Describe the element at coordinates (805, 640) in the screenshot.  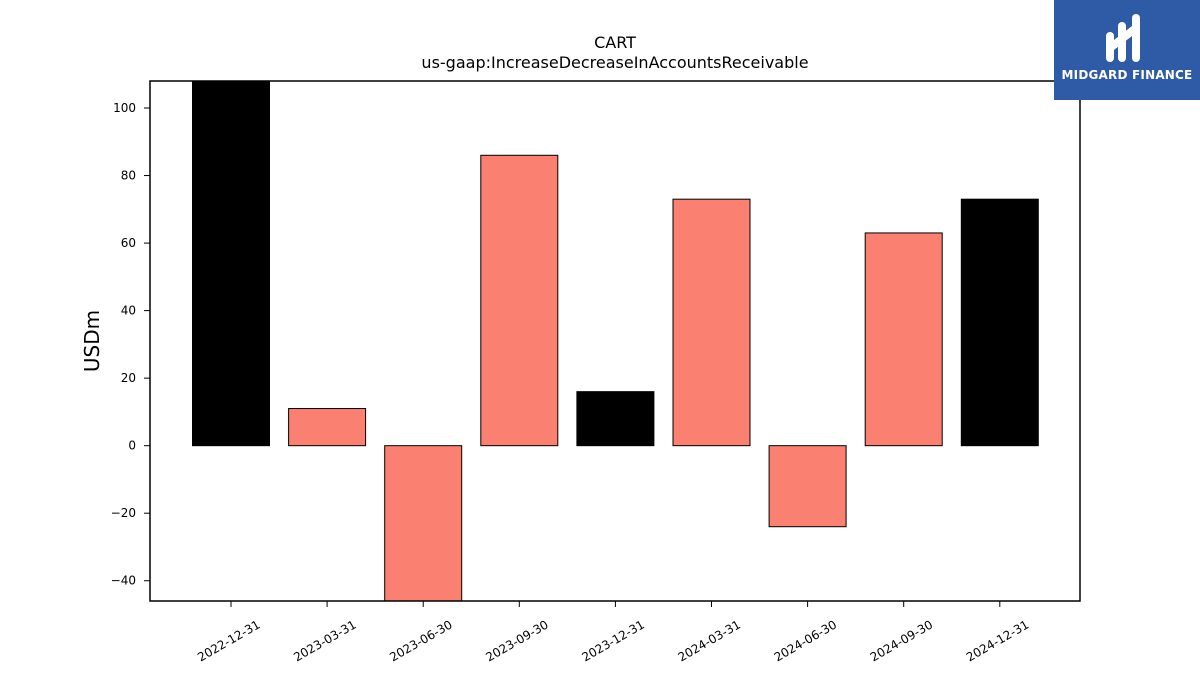
I see `x-tick-label: 2024-06-30` at that location.